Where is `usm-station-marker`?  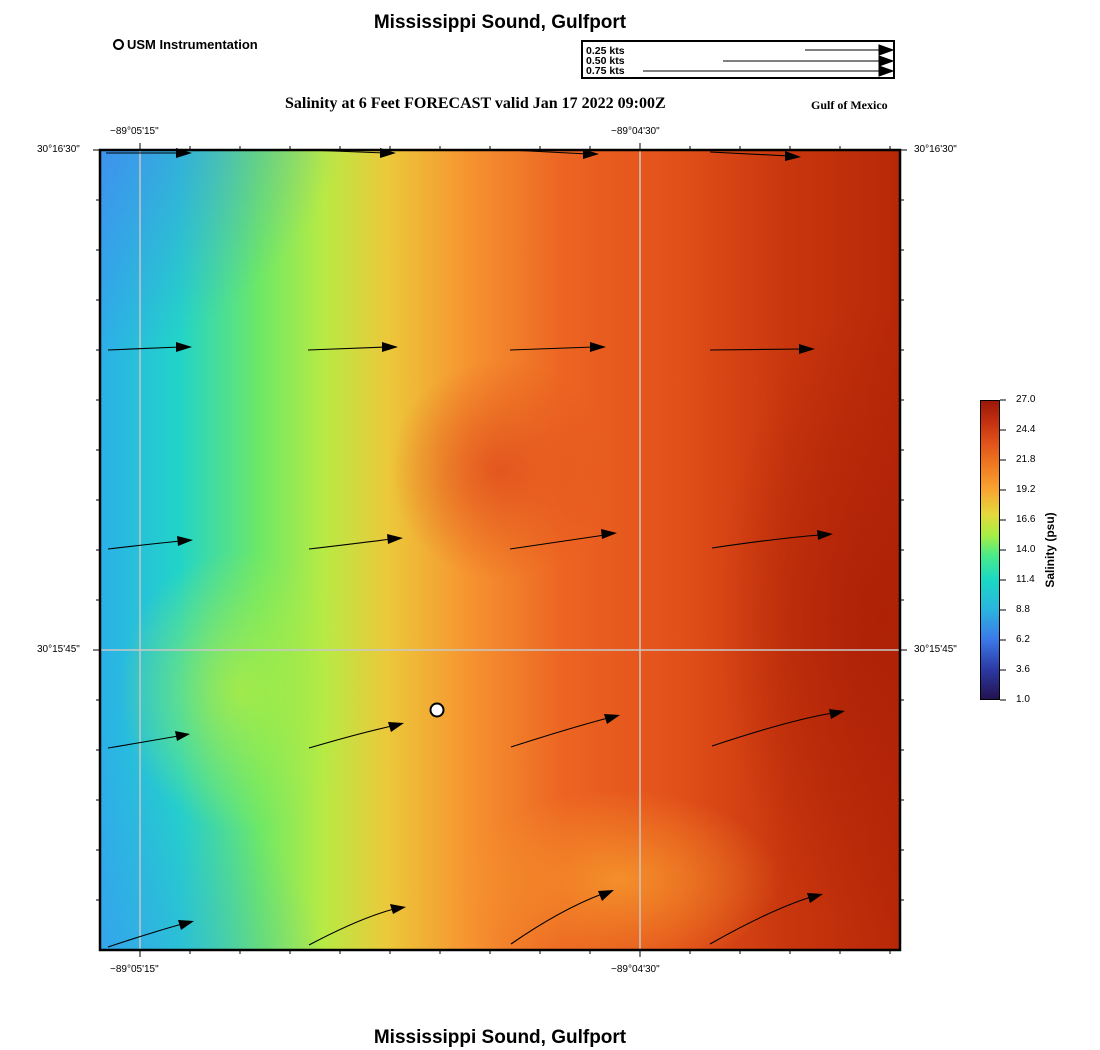
usm-station-marker is located at coordinates (437, 710).